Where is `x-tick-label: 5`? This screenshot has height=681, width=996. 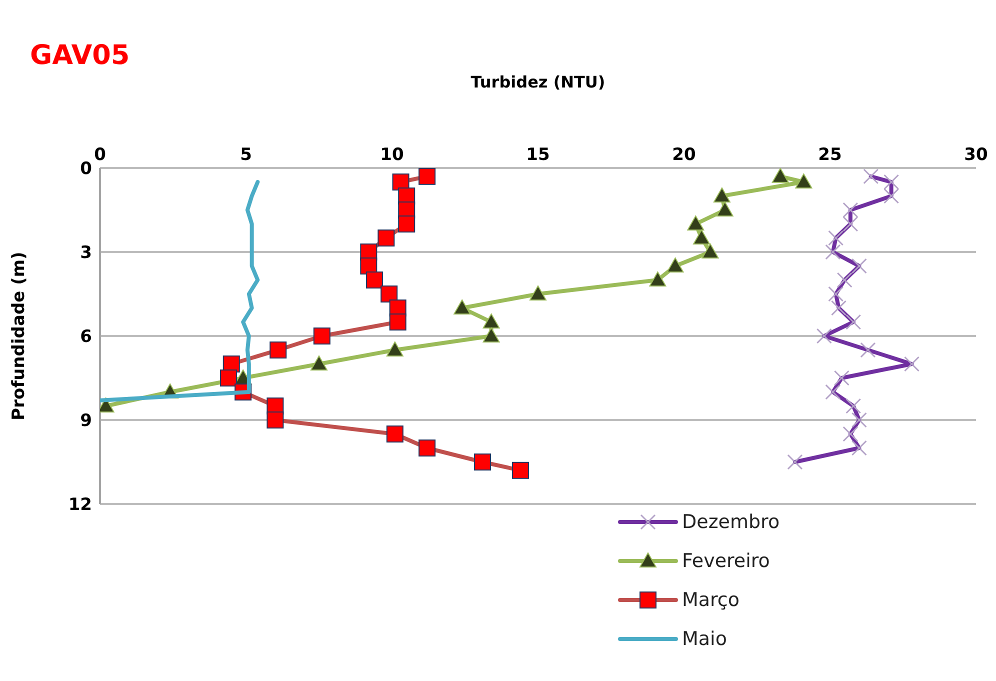 x-tick-label: 5 is located at coordinates (246, 155).